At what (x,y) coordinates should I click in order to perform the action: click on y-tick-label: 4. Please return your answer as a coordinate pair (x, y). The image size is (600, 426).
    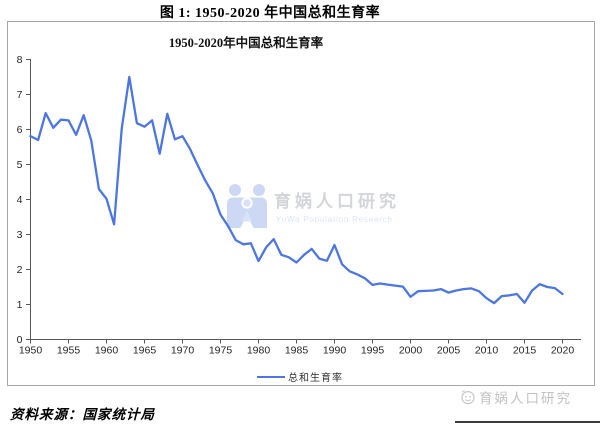
    Looking at the image, I should click on (20, 200).